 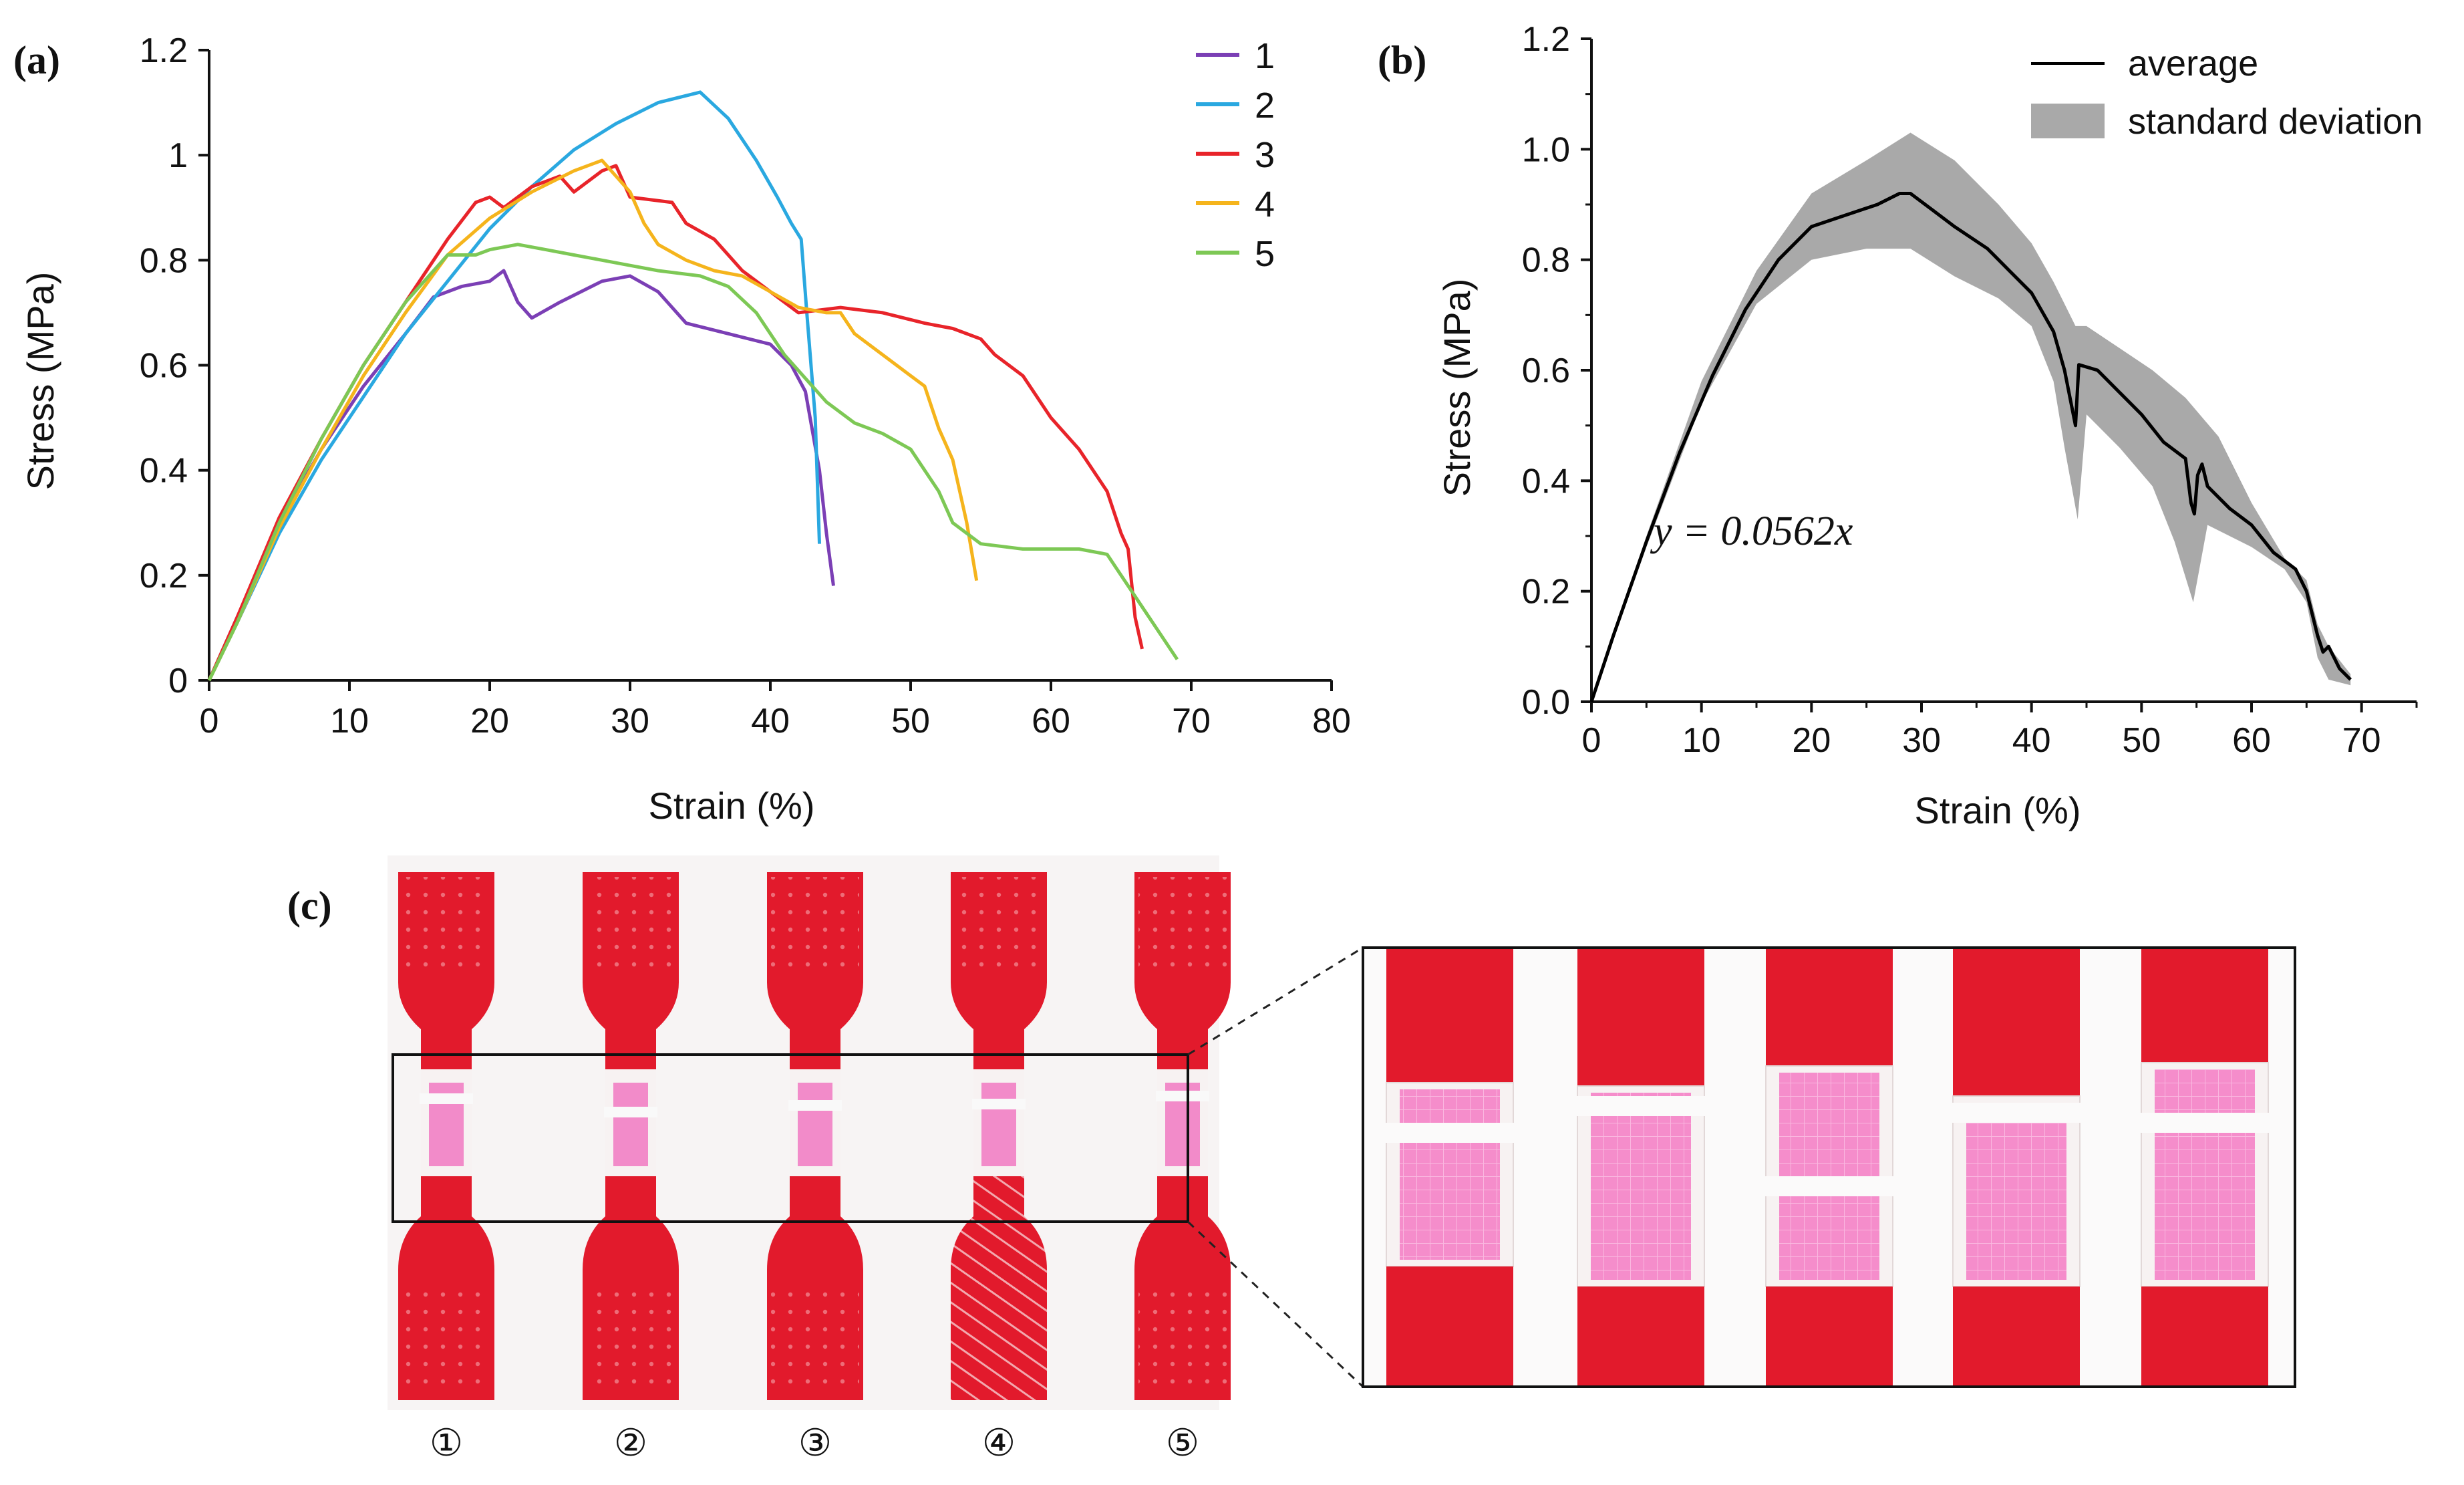 What do you see at coordinates (1546, 371) in the screenshot?
I see `panel-b-y-tick-label: 0.6` at bounding box center [1546, 371].